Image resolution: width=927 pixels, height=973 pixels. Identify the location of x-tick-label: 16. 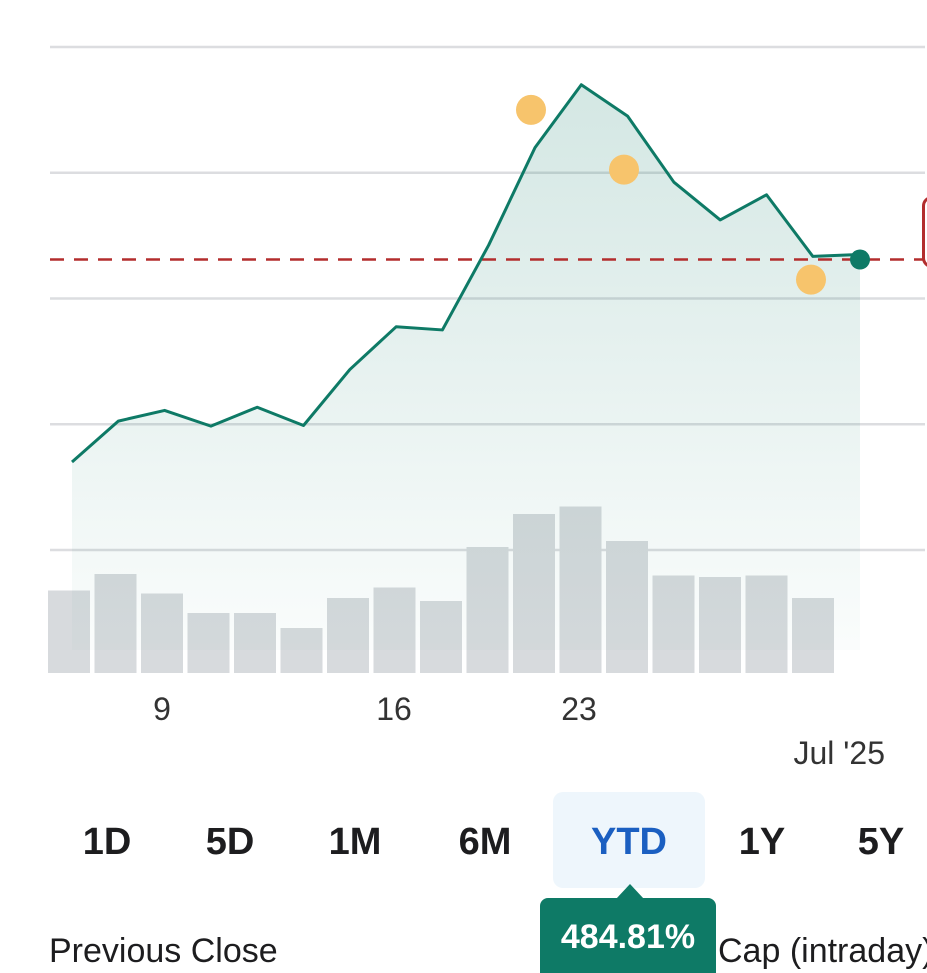
(394, 709).